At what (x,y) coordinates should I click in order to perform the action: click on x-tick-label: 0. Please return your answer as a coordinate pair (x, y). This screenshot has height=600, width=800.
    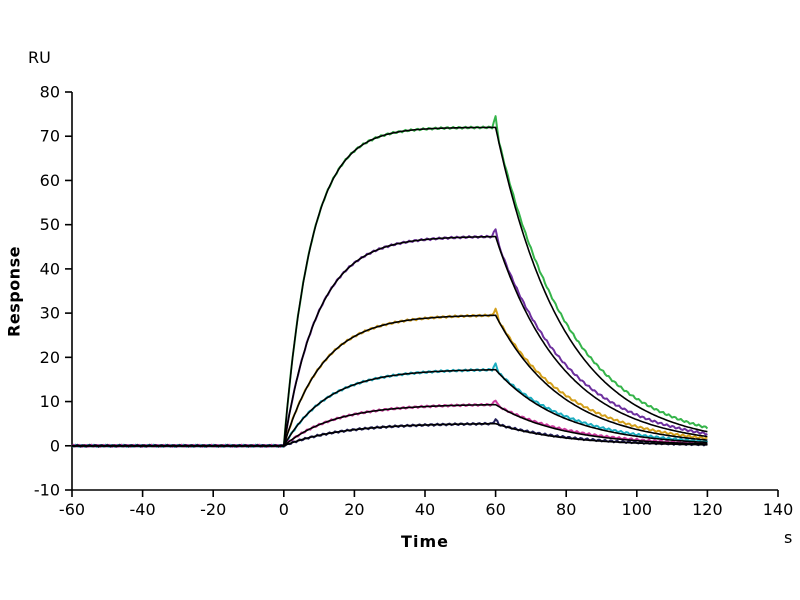
    Looking at the image, I should click on (284, 509).